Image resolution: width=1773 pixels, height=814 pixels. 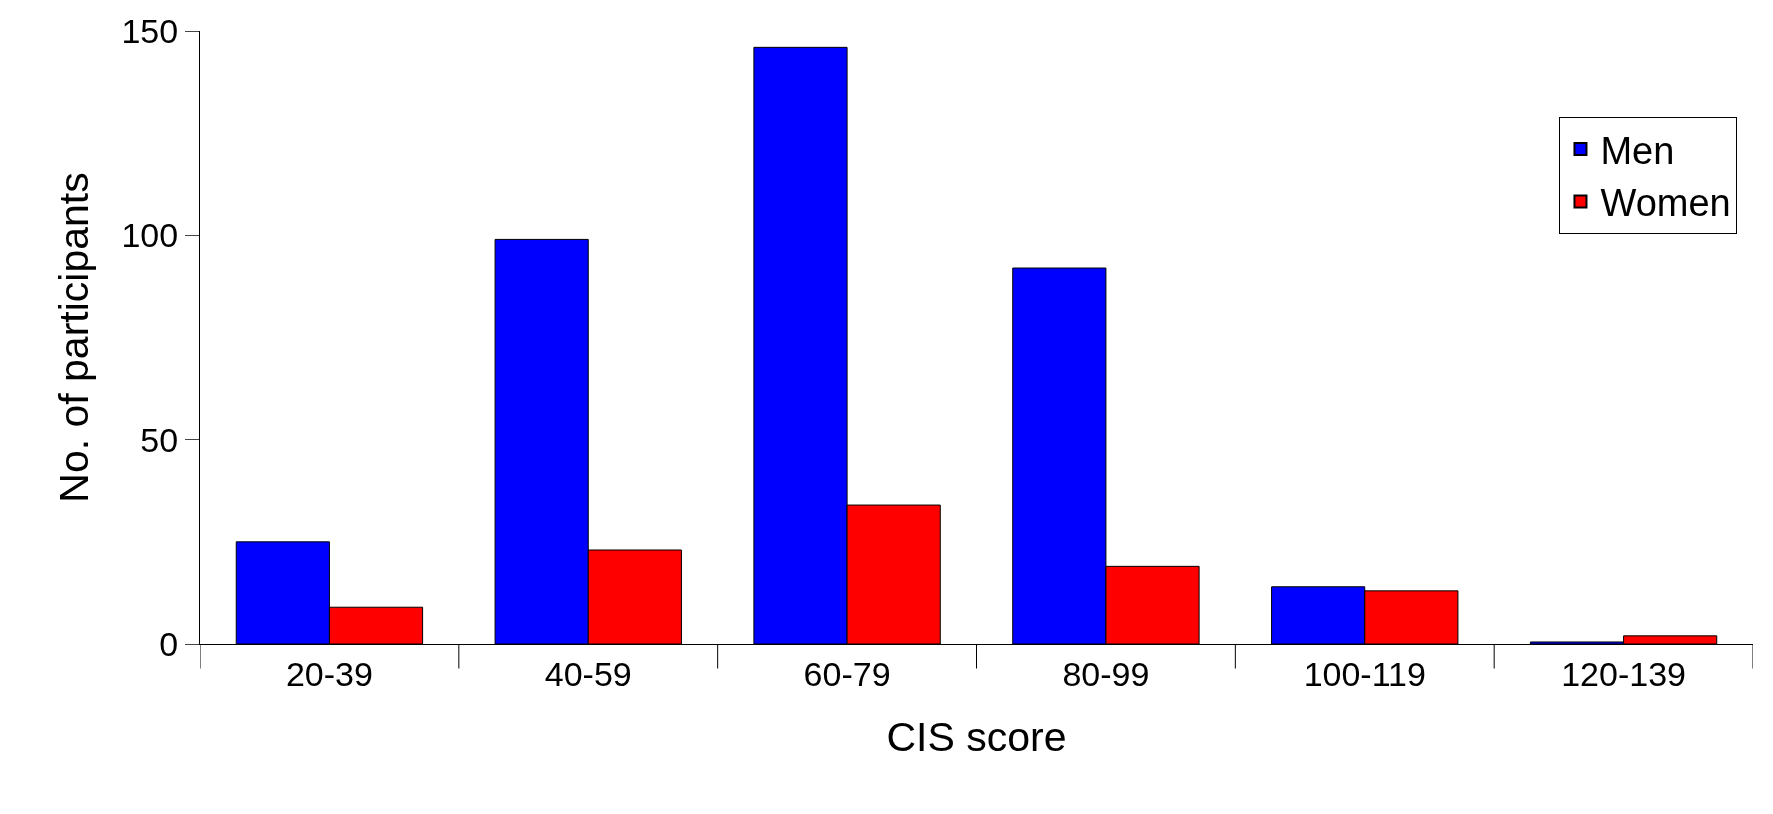 I want to click on x-tick-label: 120-139, so click(x=1623, y=673).